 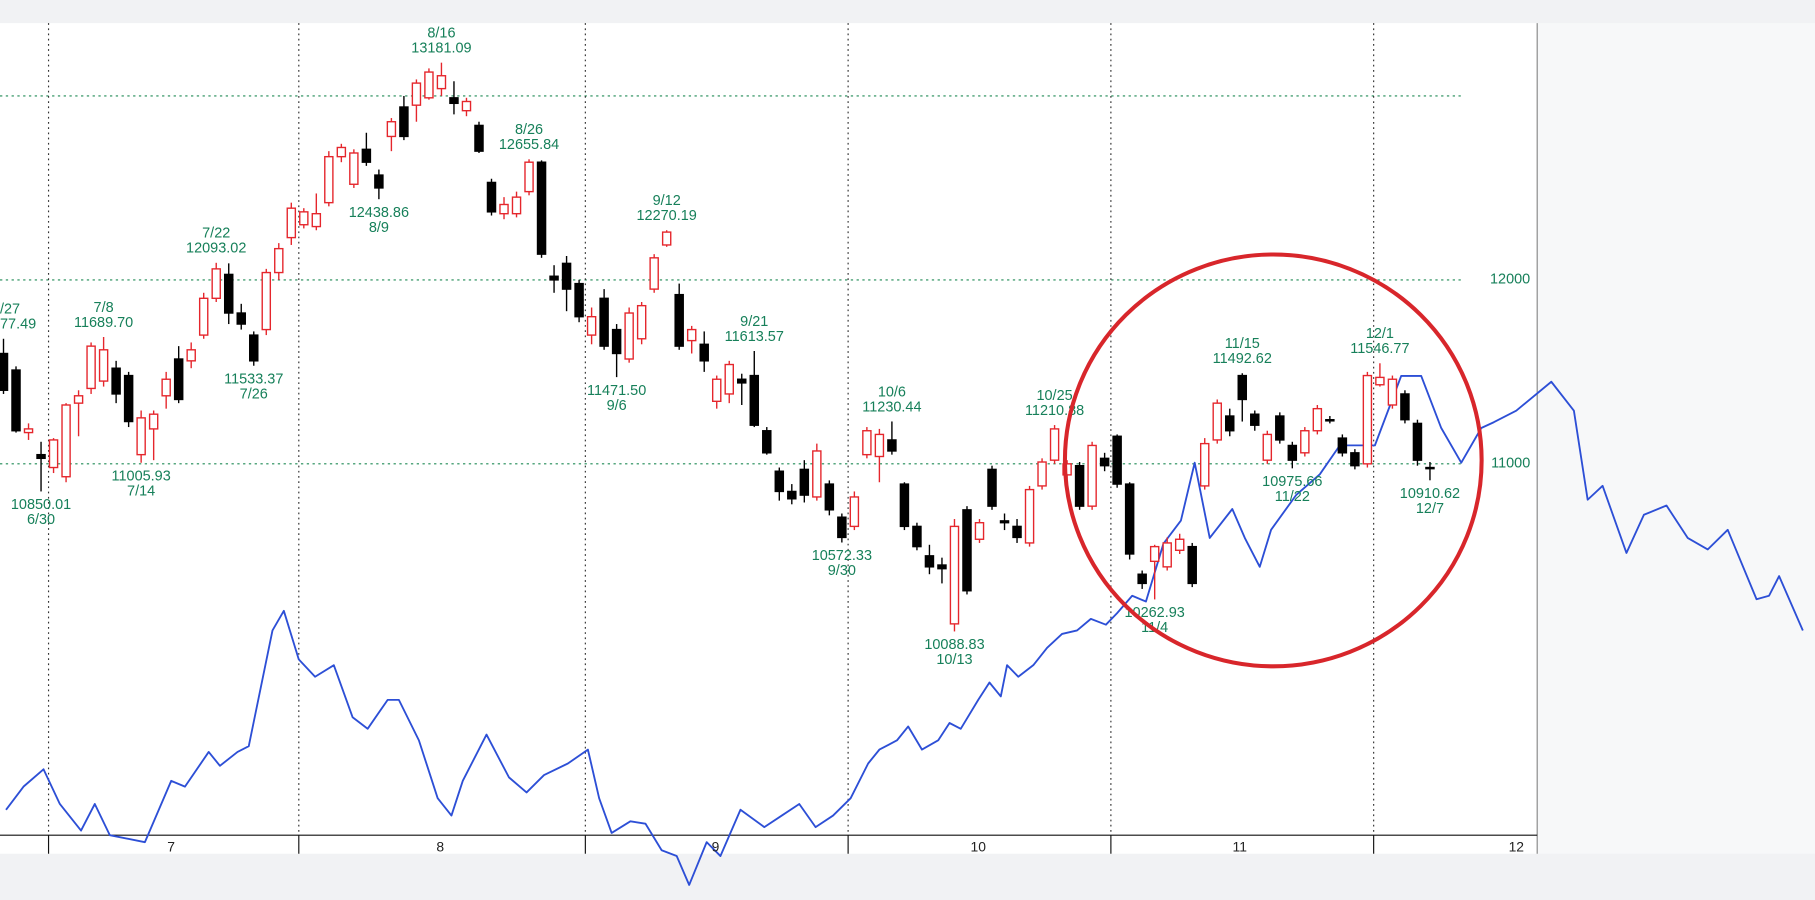 What do you see at coordinates (1517, 847) in the screenshot?
I see `x-tick-label: 12` at bounding box center [1517, 847].